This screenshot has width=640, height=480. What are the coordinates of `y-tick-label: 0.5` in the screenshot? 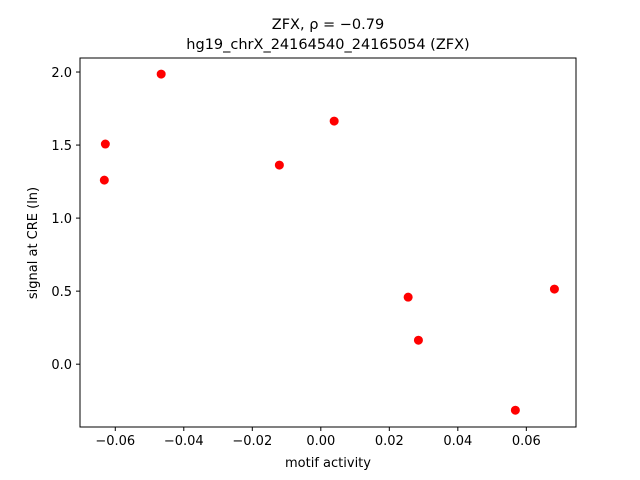 It's located at (61, 292).